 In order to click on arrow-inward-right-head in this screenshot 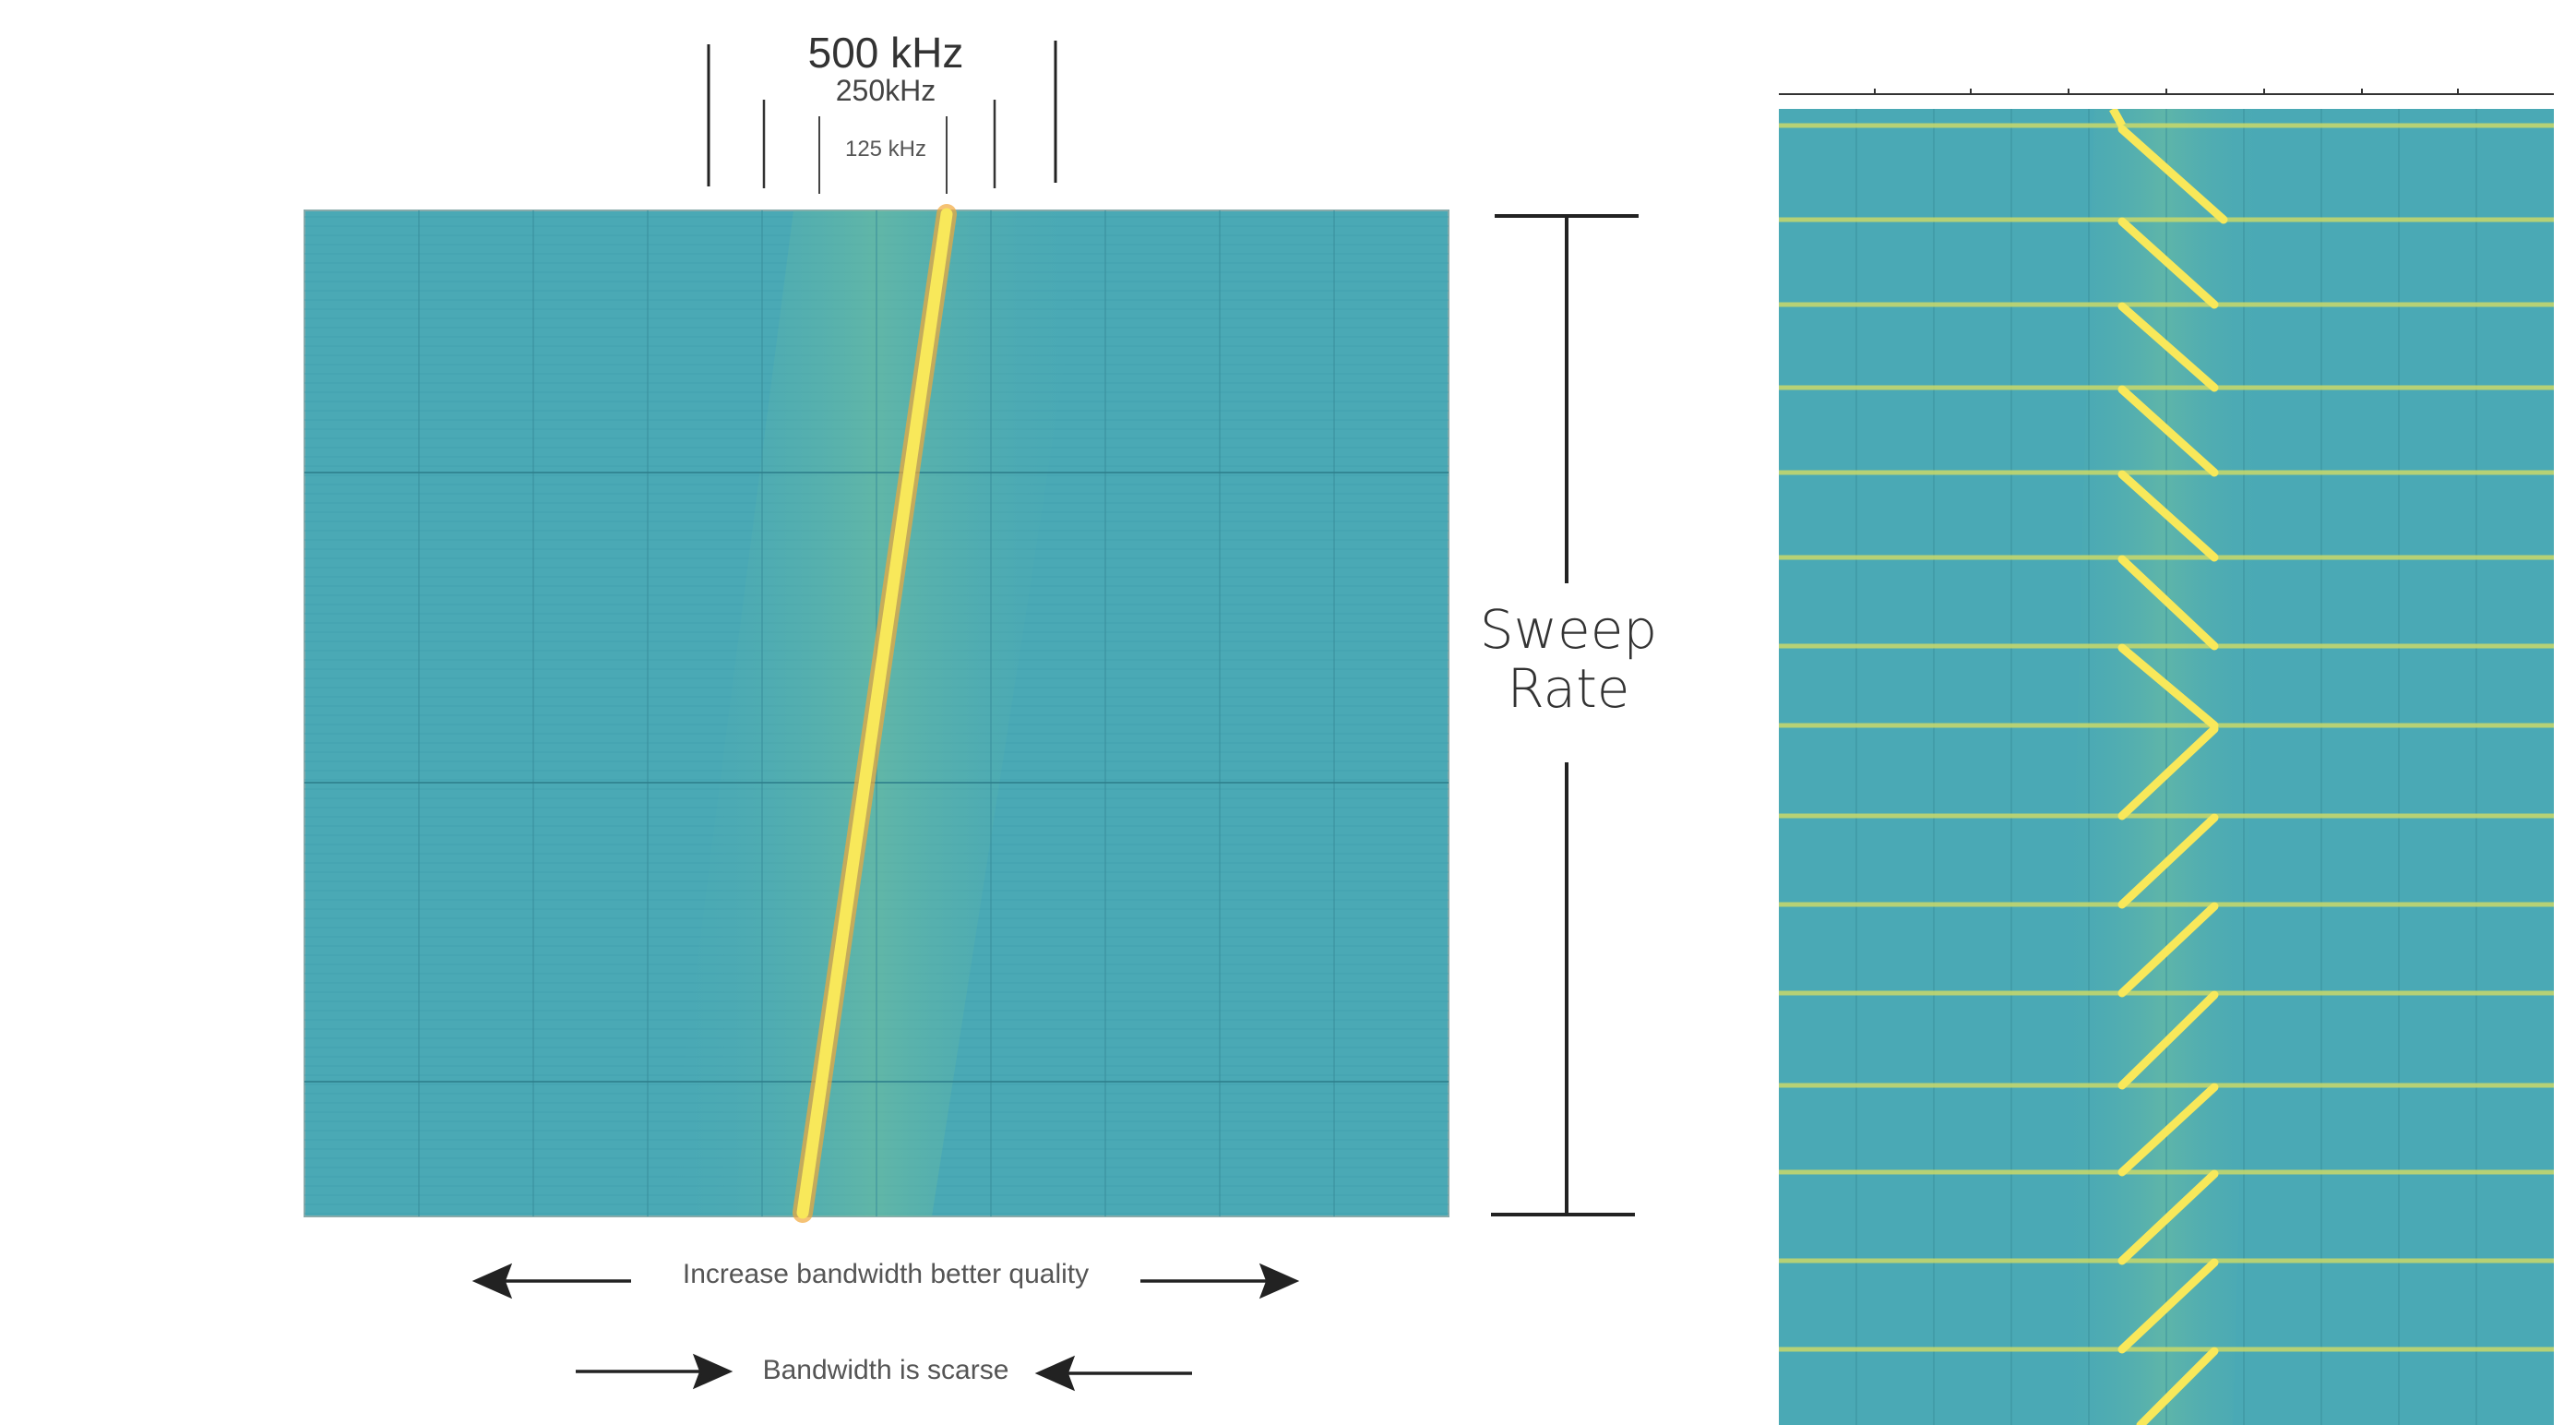, I will do `click(1055, 1373)`.